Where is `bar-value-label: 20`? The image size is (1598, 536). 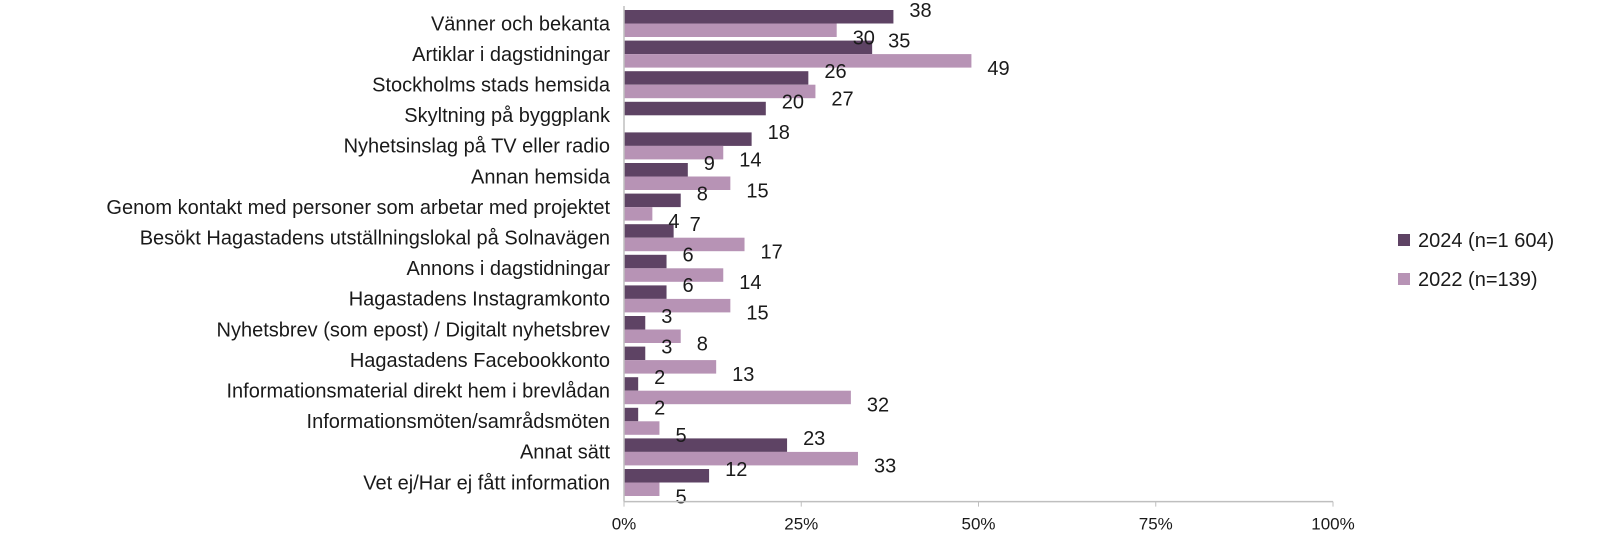
bar-value-label: 20 is located at coordinates (793, 103).